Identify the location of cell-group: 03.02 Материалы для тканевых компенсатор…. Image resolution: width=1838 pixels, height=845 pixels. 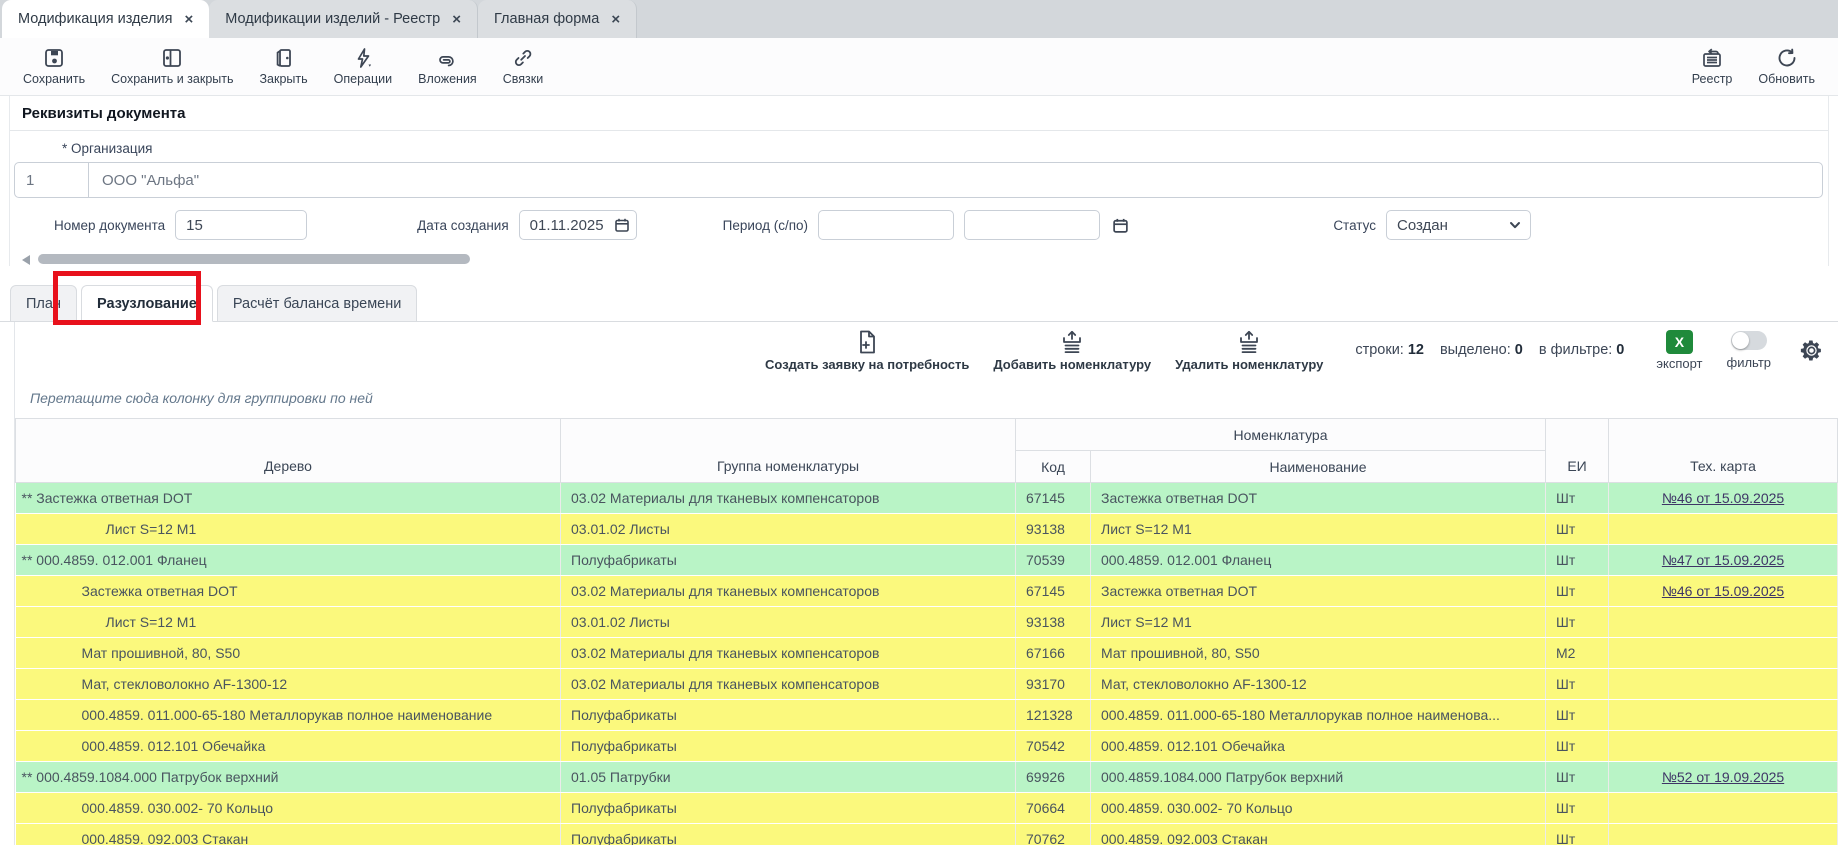
(788, 684).